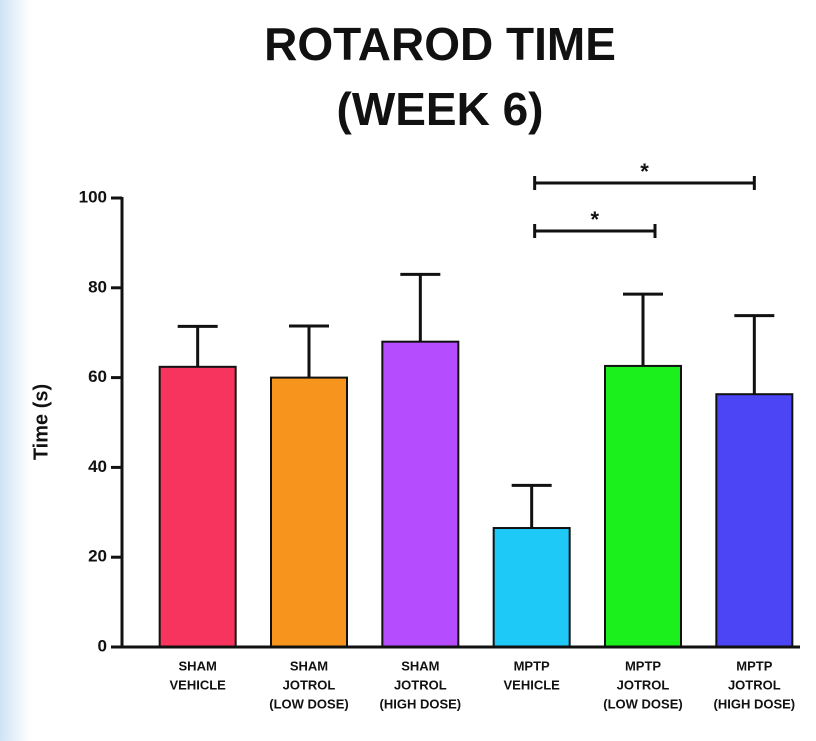 This screenshot has height=741, width=816. Describe the element at coordinates (102, 645) in the screenshot. I see `y-tick-label: 0` at that location.